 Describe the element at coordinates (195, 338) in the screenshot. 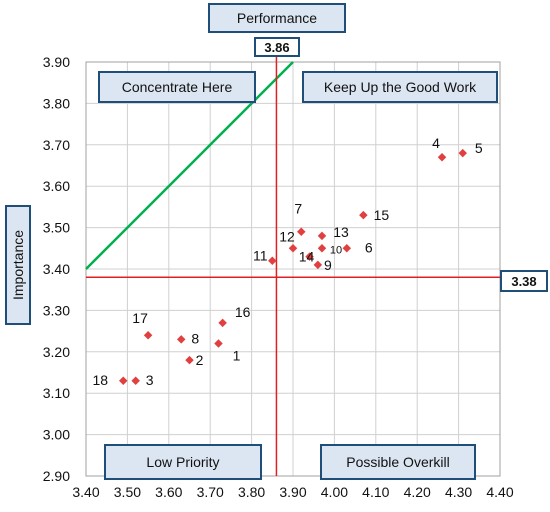

I see `point-label: 8` at that location.